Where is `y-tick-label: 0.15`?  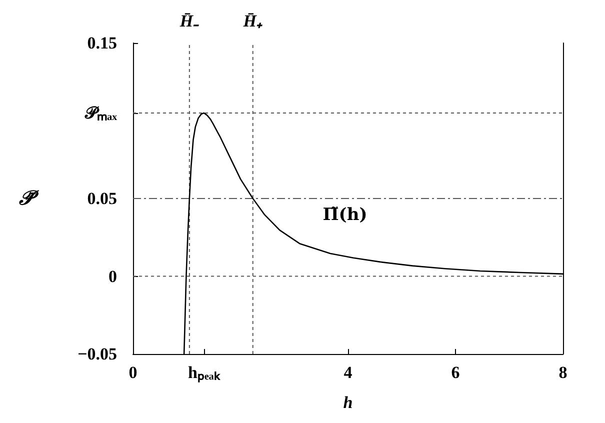 y-tick-label: 0.15 is located at coordinates (102, 43).